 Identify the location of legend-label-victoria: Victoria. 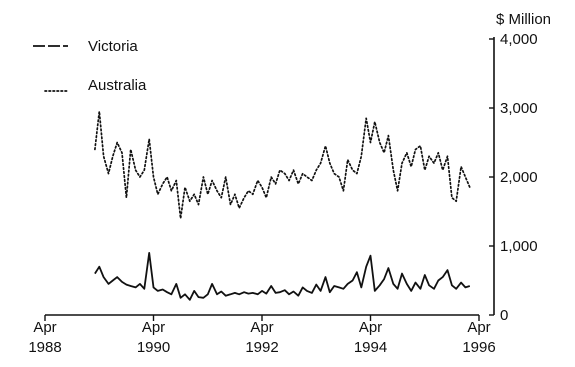
(113, 46).